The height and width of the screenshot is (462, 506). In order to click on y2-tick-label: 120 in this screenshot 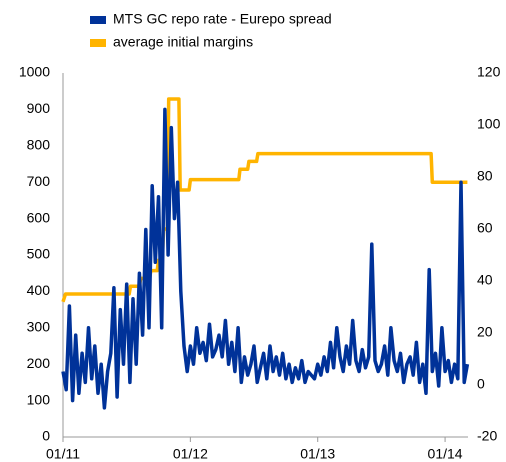, I will do `click(489, 72)`.